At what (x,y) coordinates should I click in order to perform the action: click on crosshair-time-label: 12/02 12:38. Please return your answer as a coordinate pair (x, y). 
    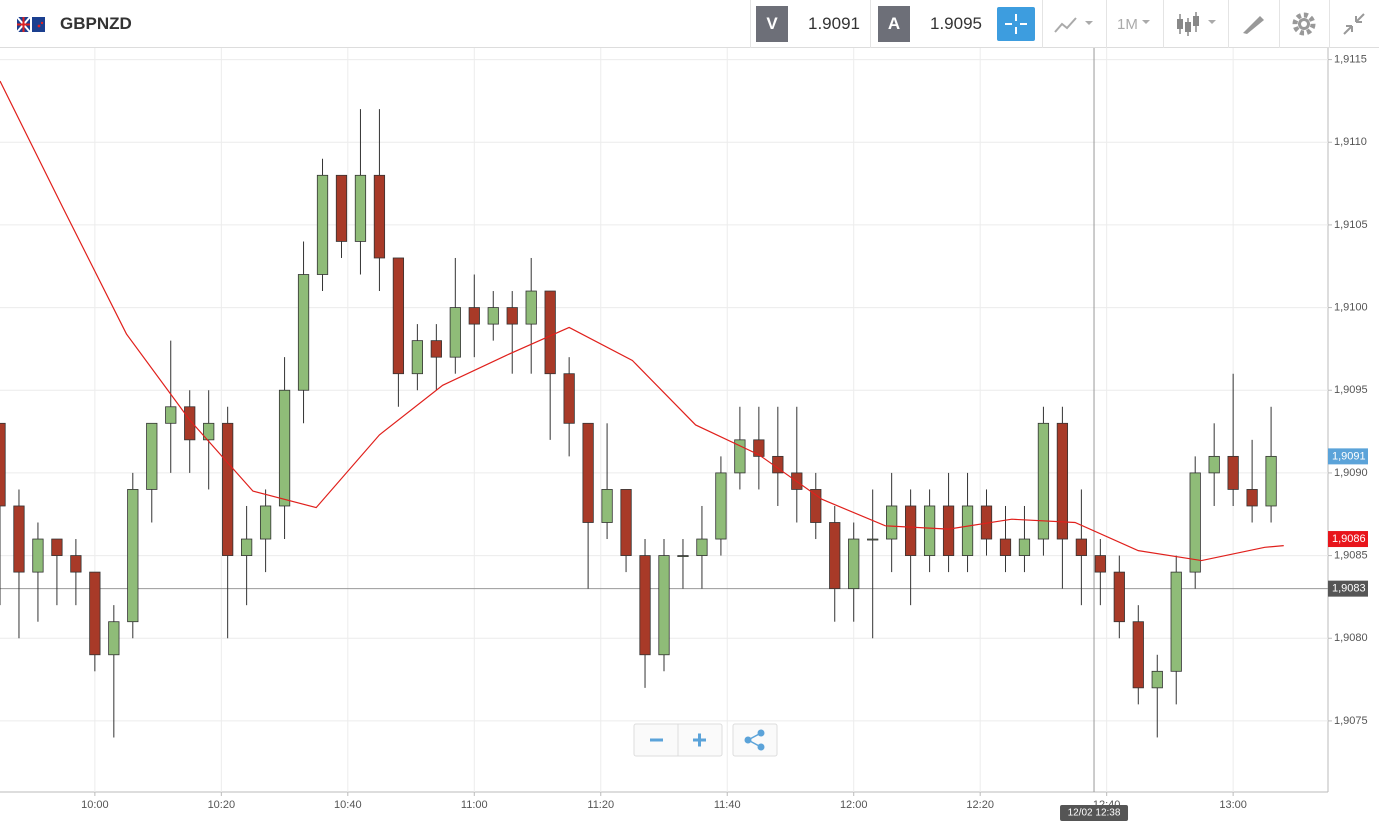
    Looking at the image, I should click on (1094, 813).